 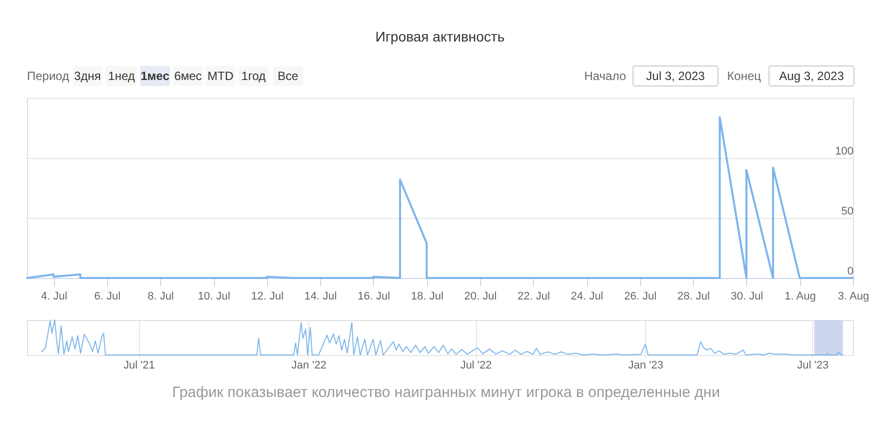 I want to click on y-tick-label: 50, so click(x=847, y=212).